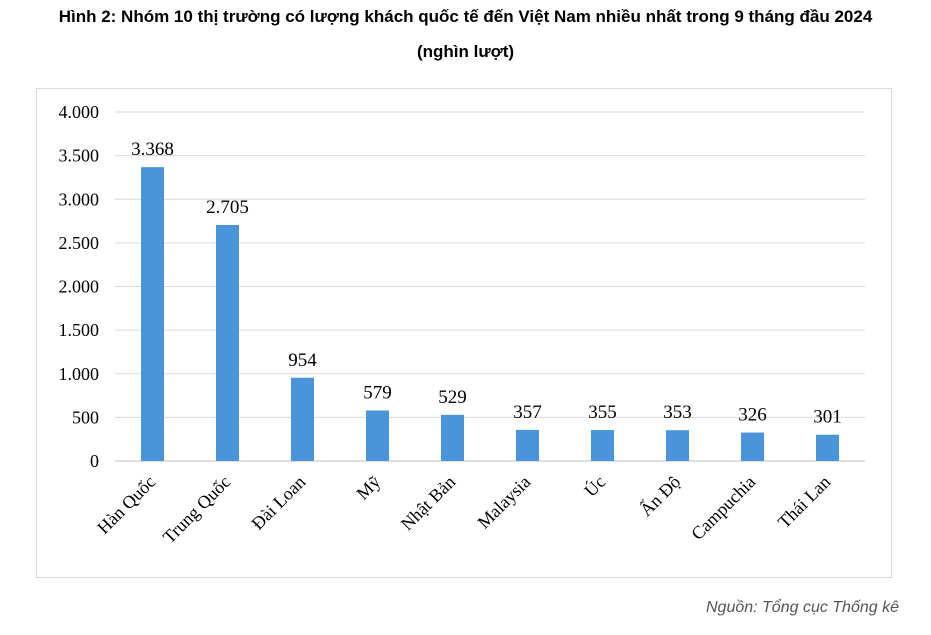 Image resolution: width=931 pixels, height=635 pixels. I want to click on data-label: 3.368, so click(152, 149).